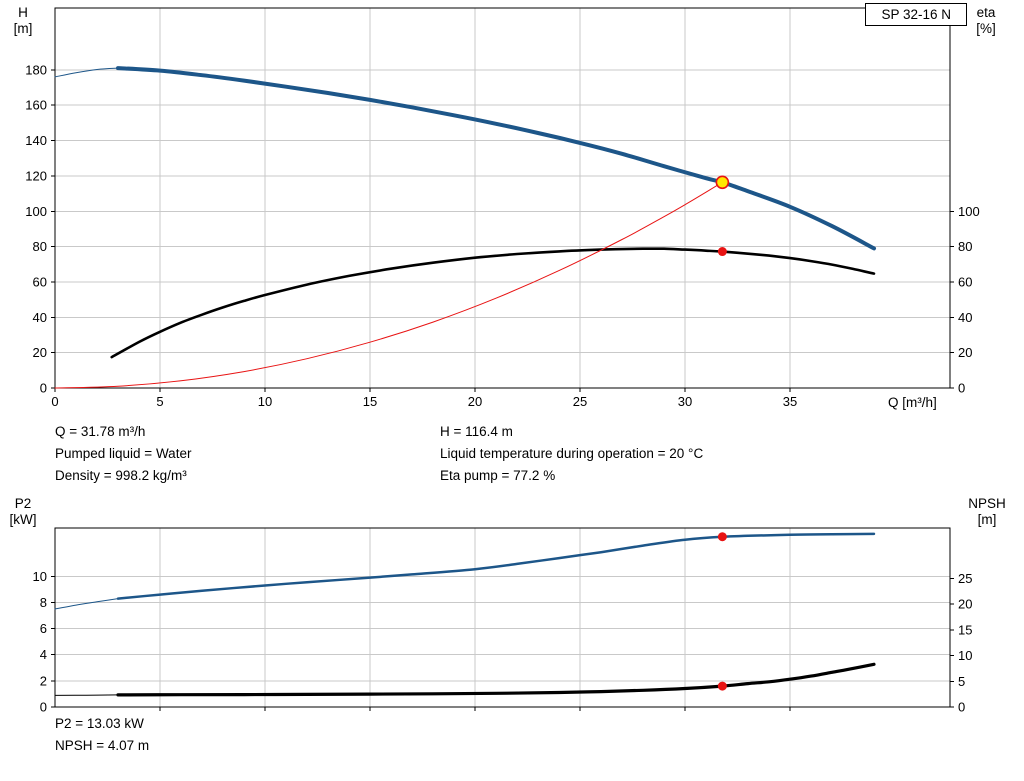 The image size is (1024, 781). Describe the element at coordinates (476, 431) in the screenshot. I see `head-value: H = 116.4 m` at that location.